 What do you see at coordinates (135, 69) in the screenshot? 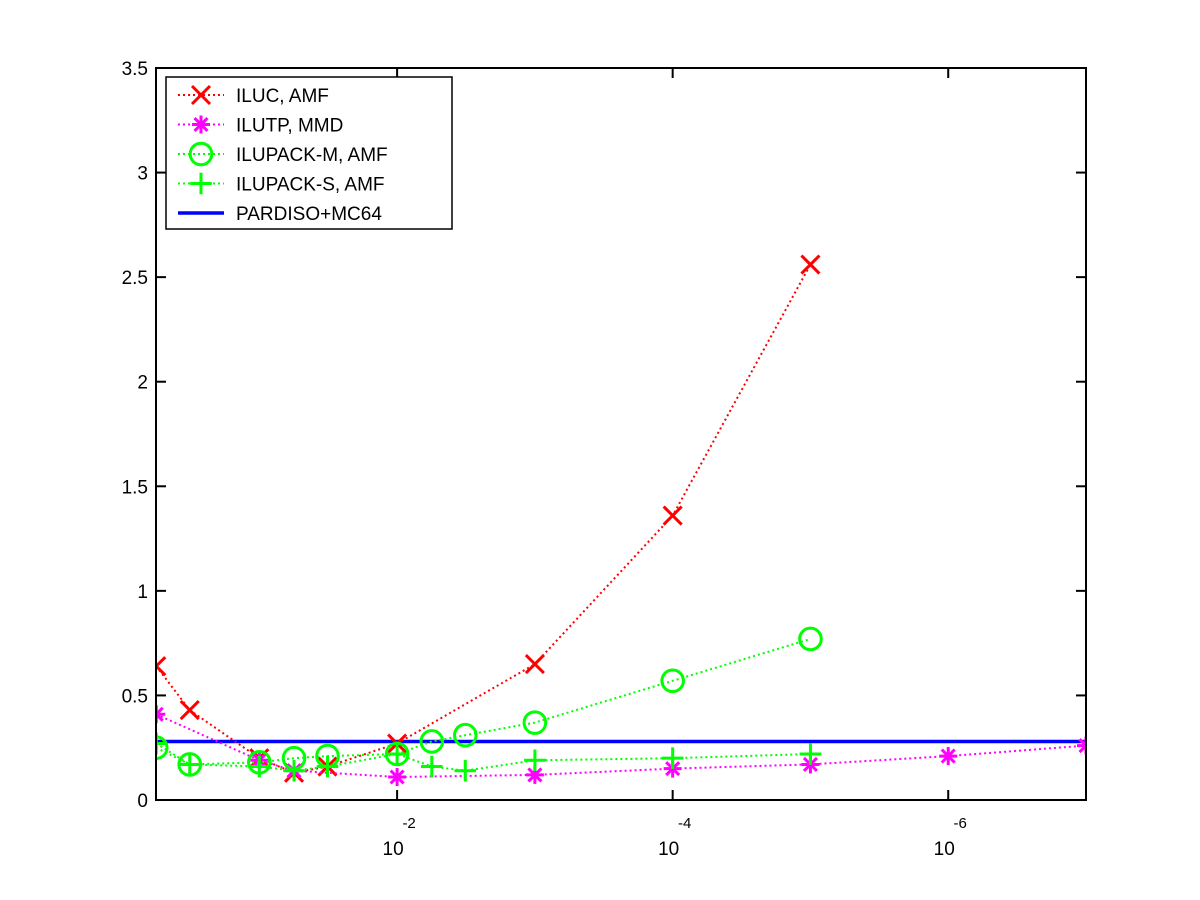
I see `y-tick-label: 3.5` at bounding box center [135, 69].